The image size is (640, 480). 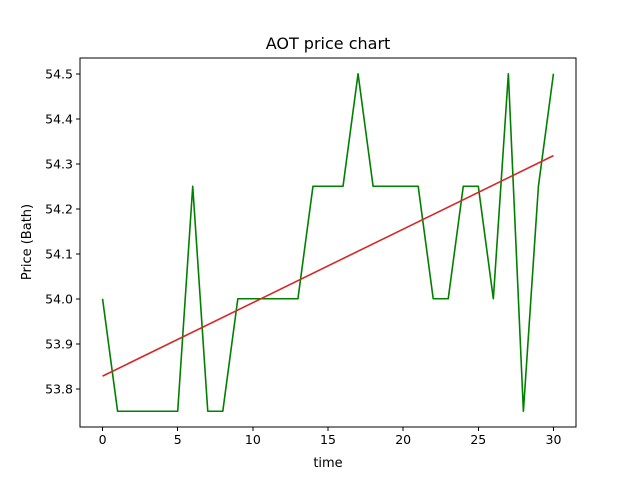 I want to click on x-tick-label: 15, so click(x=328, y=439).